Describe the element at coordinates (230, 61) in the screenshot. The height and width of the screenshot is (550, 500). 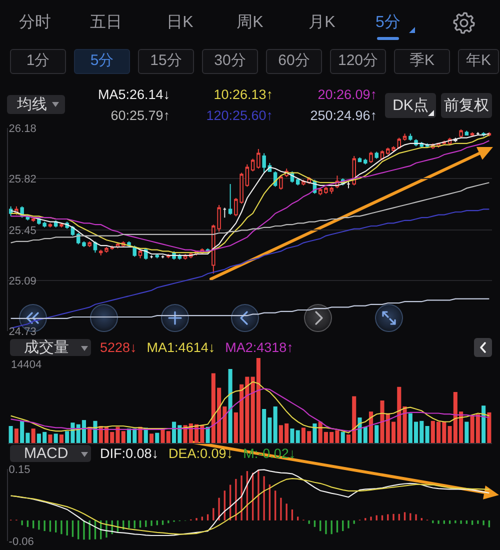
I see `text: 30分` at that location.